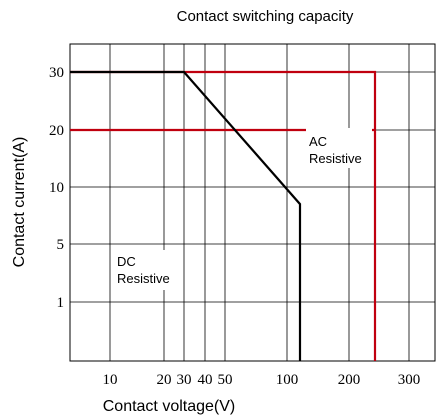 This screenshot has width=438, height=419. I want to click on annotation-dc-line2: Resistive, so click(143, 278).